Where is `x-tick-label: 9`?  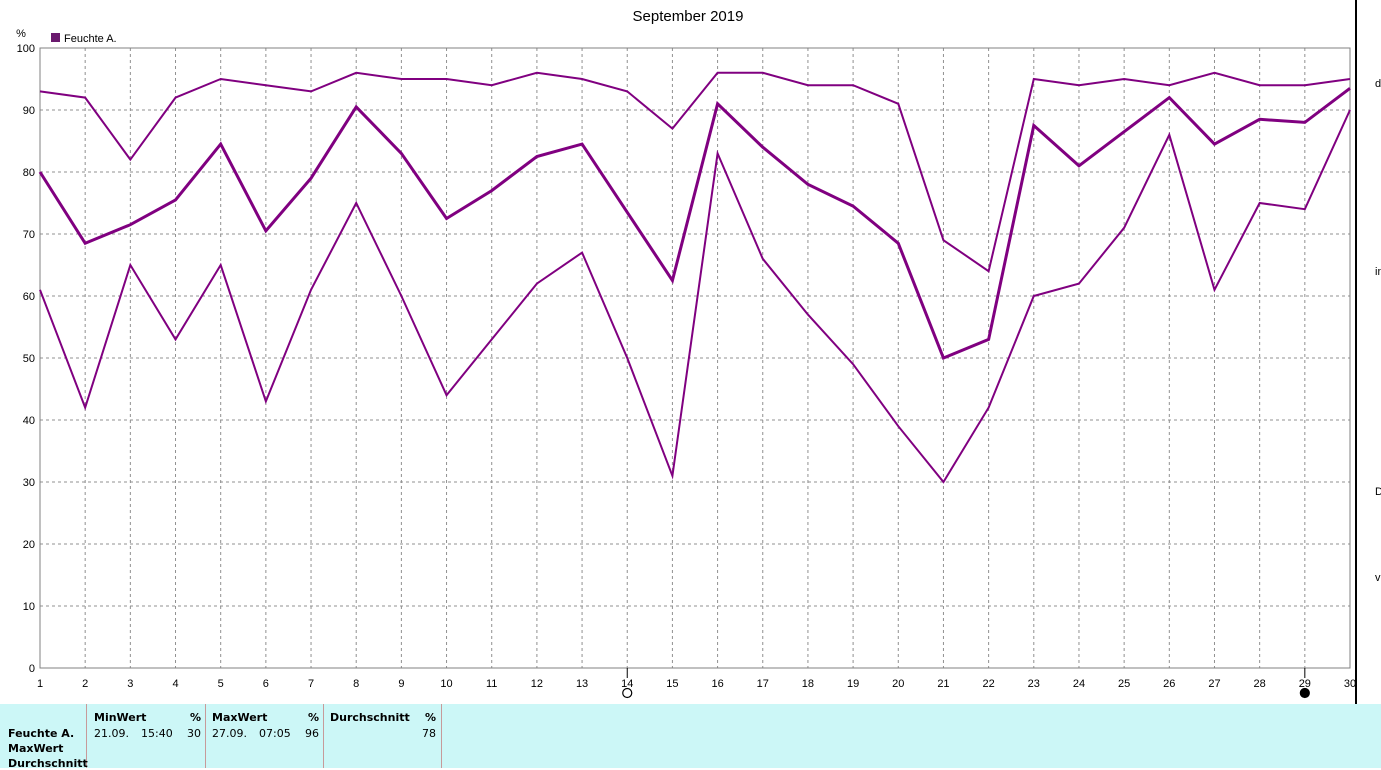 x-tick-label: 9 is located at coordinates (401, 684).